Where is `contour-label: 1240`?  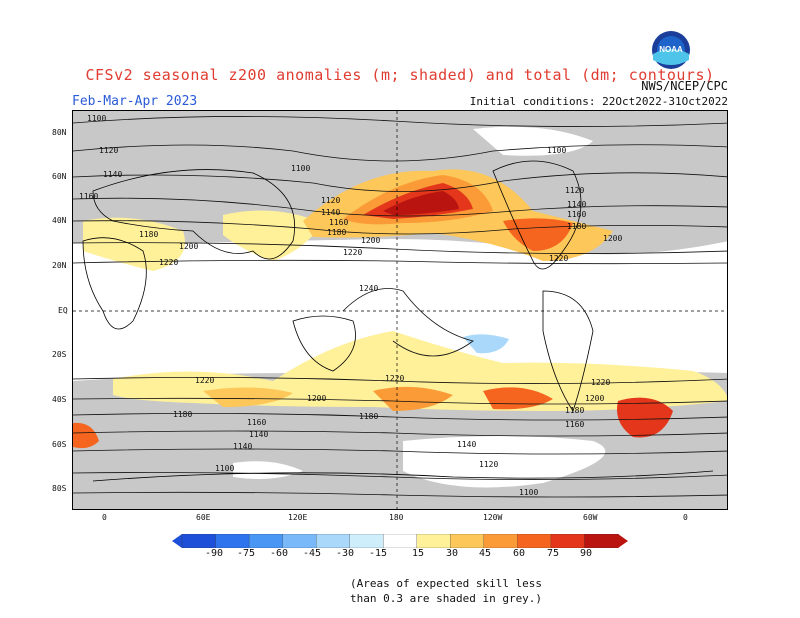 contour-label: 1240 is located at coordinates (368, 288).